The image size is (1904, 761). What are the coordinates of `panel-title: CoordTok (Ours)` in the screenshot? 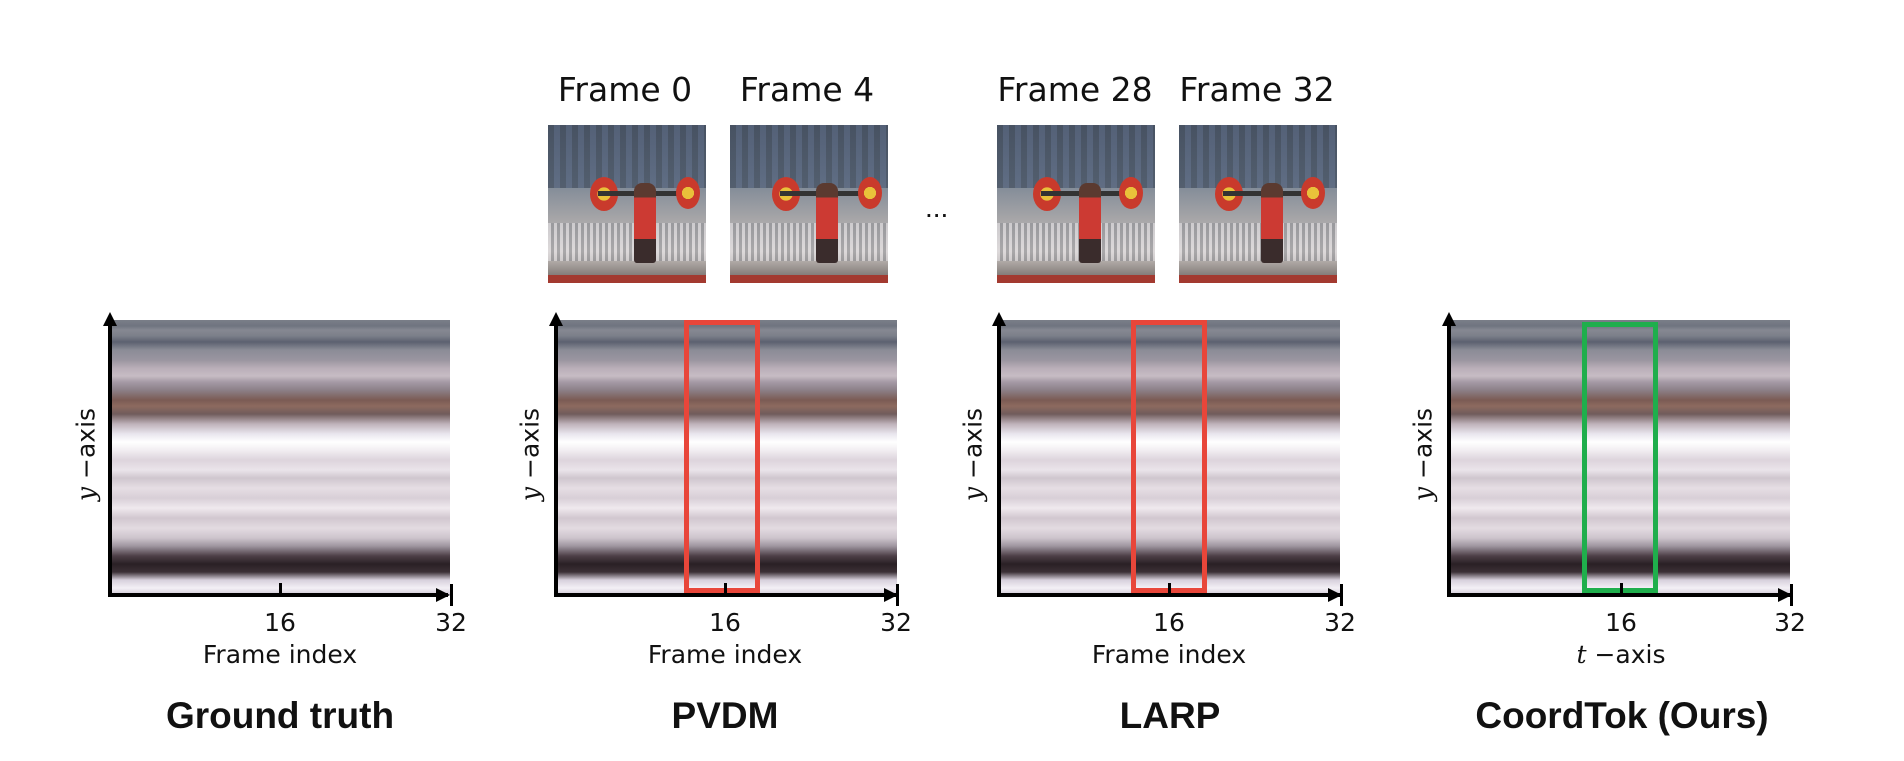 It's located at (1622, 715).